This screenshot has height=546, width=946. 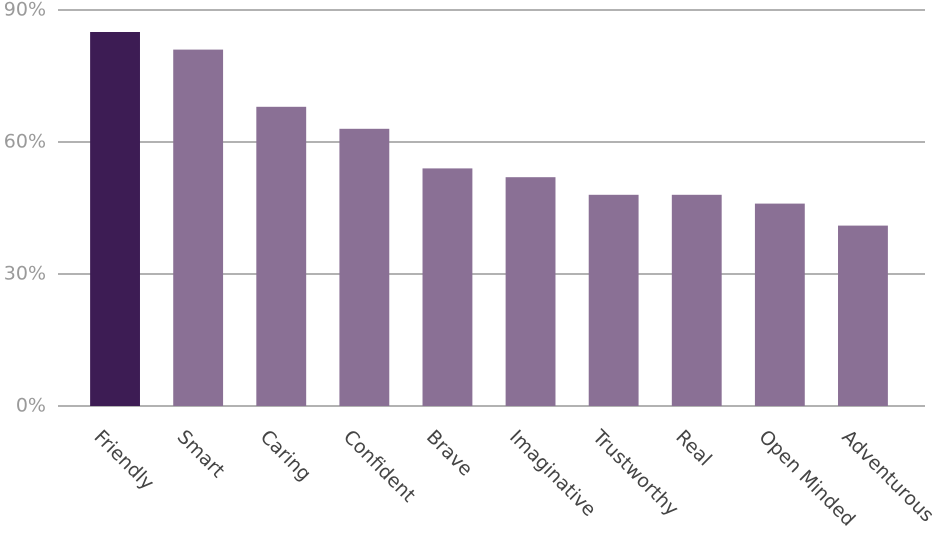 What do you see at coordinates (693, 448) in the screenshot?
I see `x-tick-label: Real` at bounding box center [693, 448].